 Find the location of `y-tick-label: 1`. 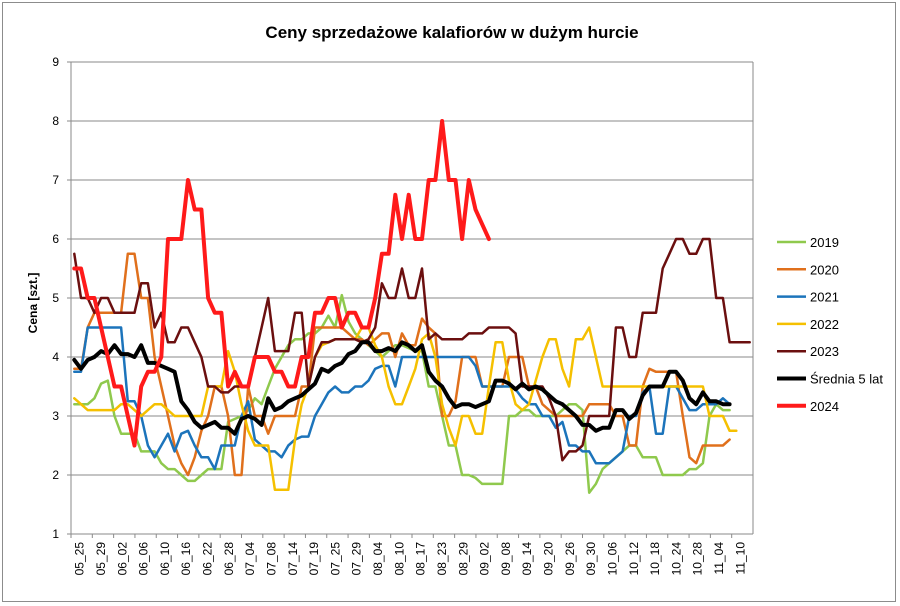

y-tick-label: 1 is located at coordinates (55, 534).